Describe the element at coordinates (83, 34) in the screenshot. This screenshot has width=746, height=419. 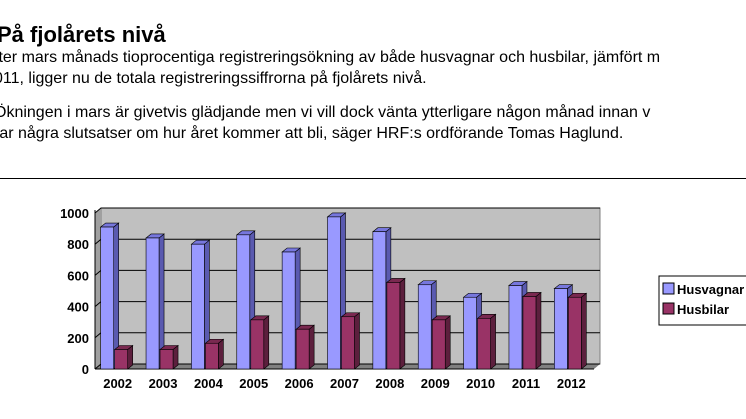
I see `article-title: På fjolårets nivå` at that location.